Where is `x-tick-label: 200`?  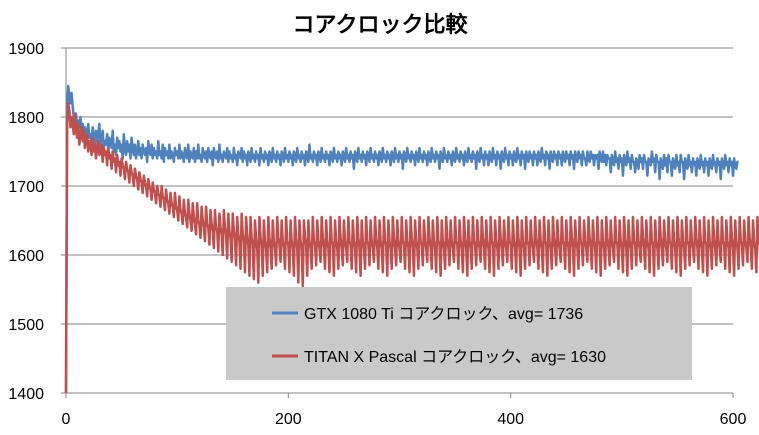
x-tick-label: 200 is located at coordinates (288, 419).